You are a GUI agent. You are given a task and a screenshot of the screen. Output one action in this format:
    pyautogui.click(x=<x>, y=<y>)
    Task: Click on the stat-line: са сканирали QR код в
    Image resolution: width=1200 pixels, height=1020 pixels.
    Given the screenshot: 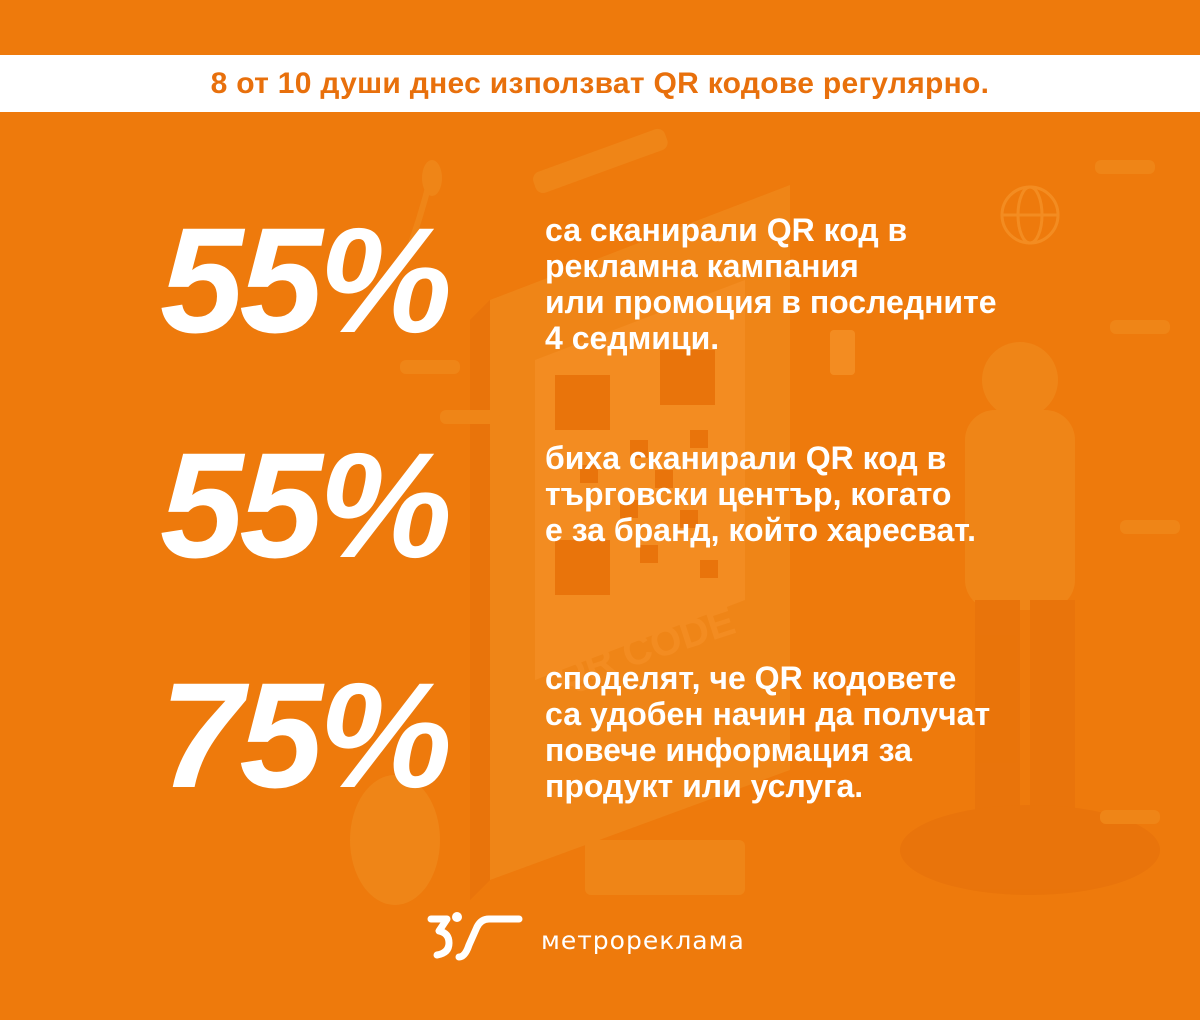 What is the action you would take?
    pyautogui.click(x=726, y=230)
    